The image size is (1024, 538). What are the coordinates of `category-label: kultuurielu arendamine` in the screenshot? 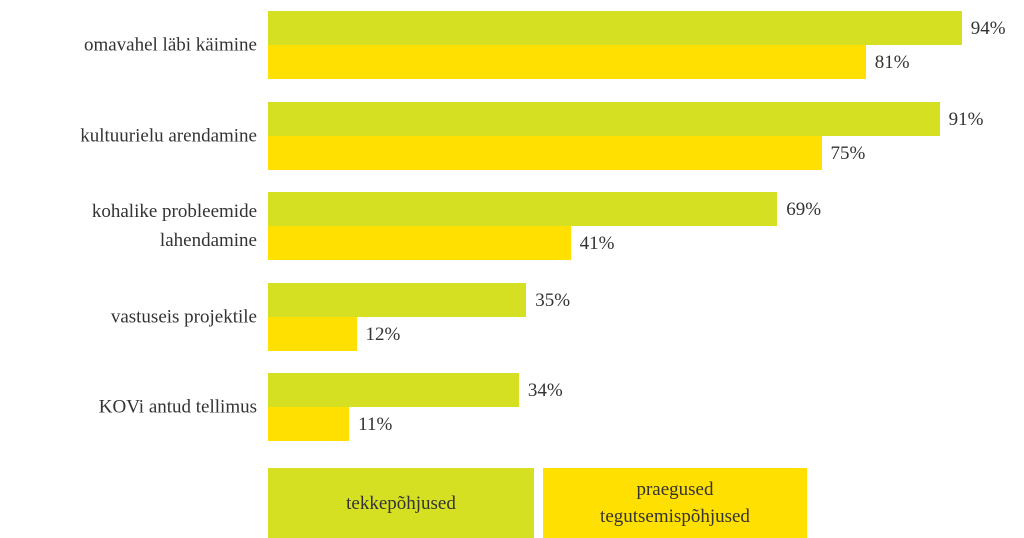 It's located at (168, 135).